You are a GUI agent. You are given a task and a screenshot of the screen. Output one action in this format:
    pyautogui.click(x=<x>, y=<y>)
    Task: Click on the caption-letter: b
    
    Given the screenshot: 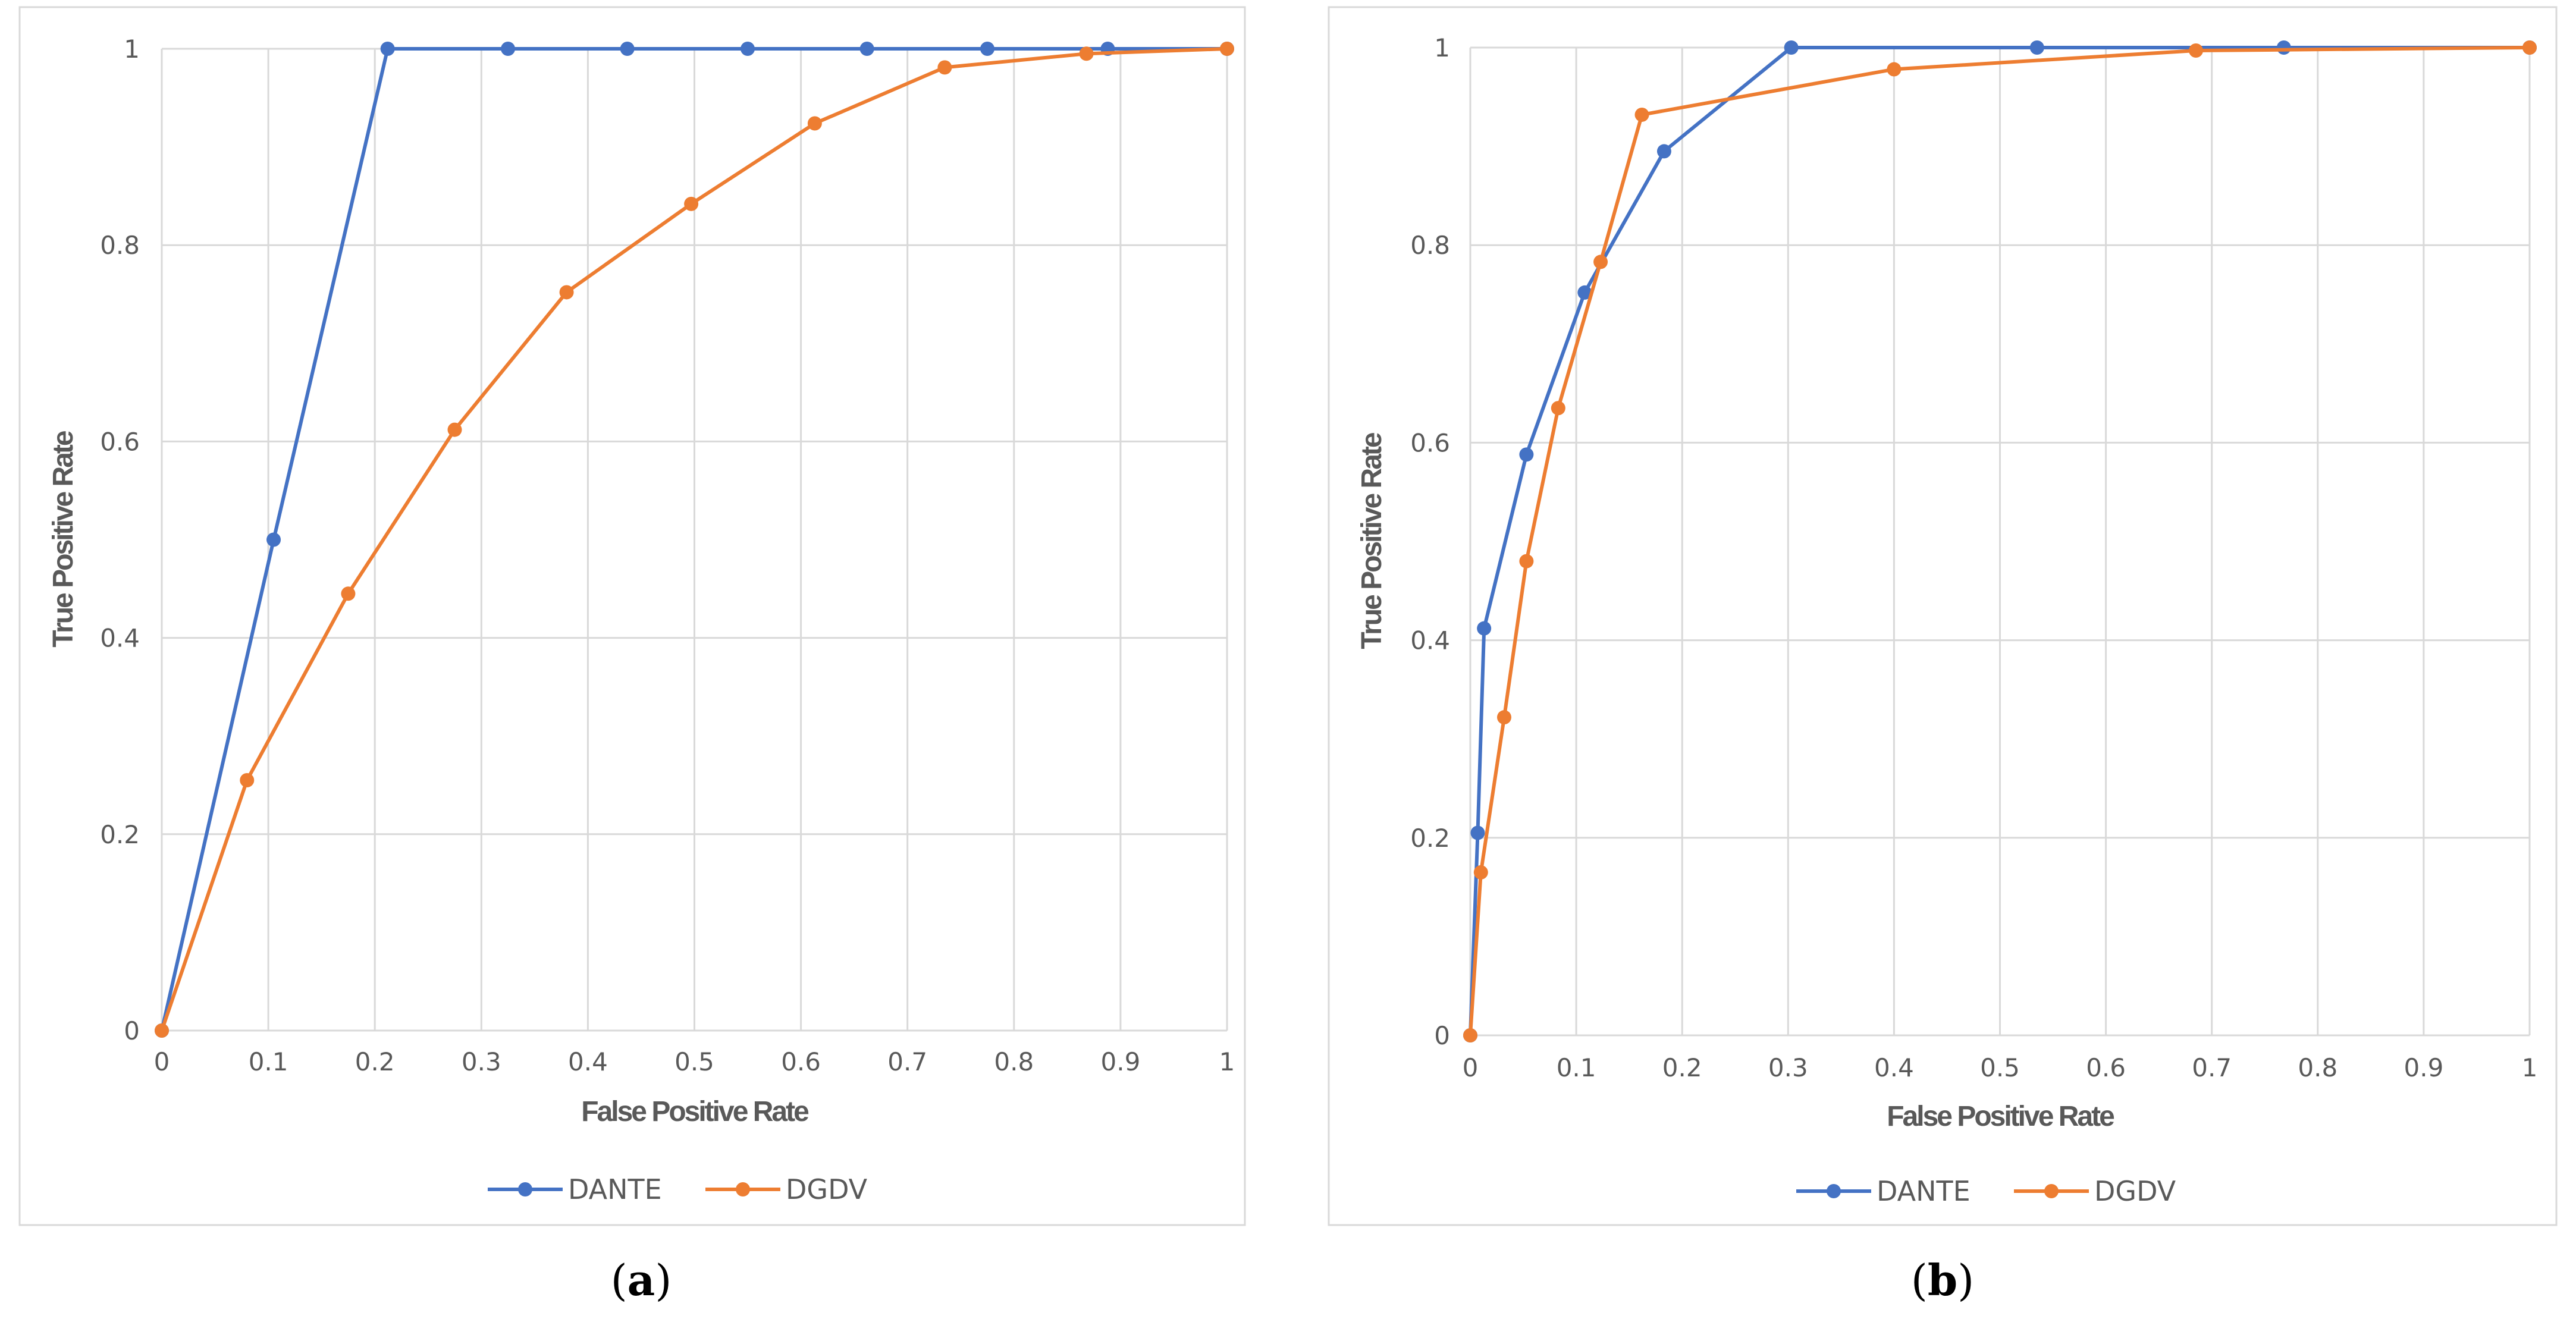 What is the action you would take?
    pyautogui.click(x=1942, y=1280)
    